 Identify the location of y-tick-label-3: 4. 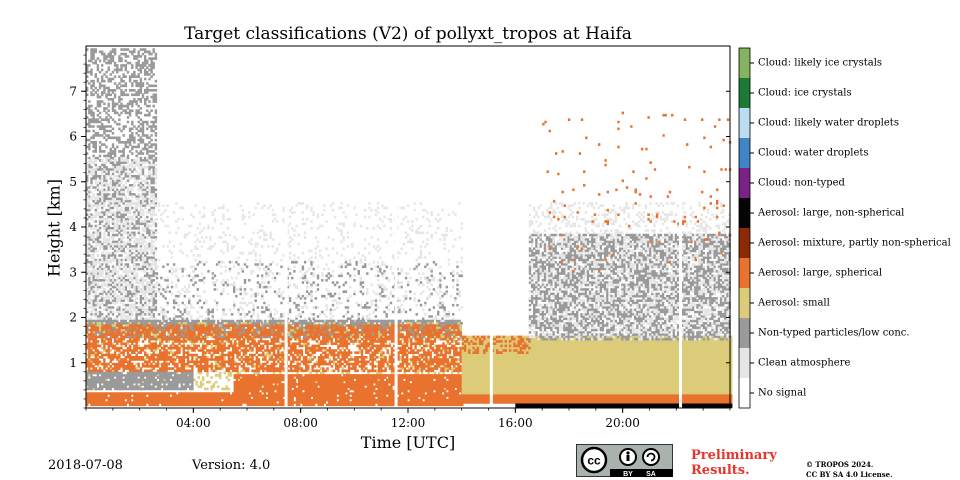
(73, 227).